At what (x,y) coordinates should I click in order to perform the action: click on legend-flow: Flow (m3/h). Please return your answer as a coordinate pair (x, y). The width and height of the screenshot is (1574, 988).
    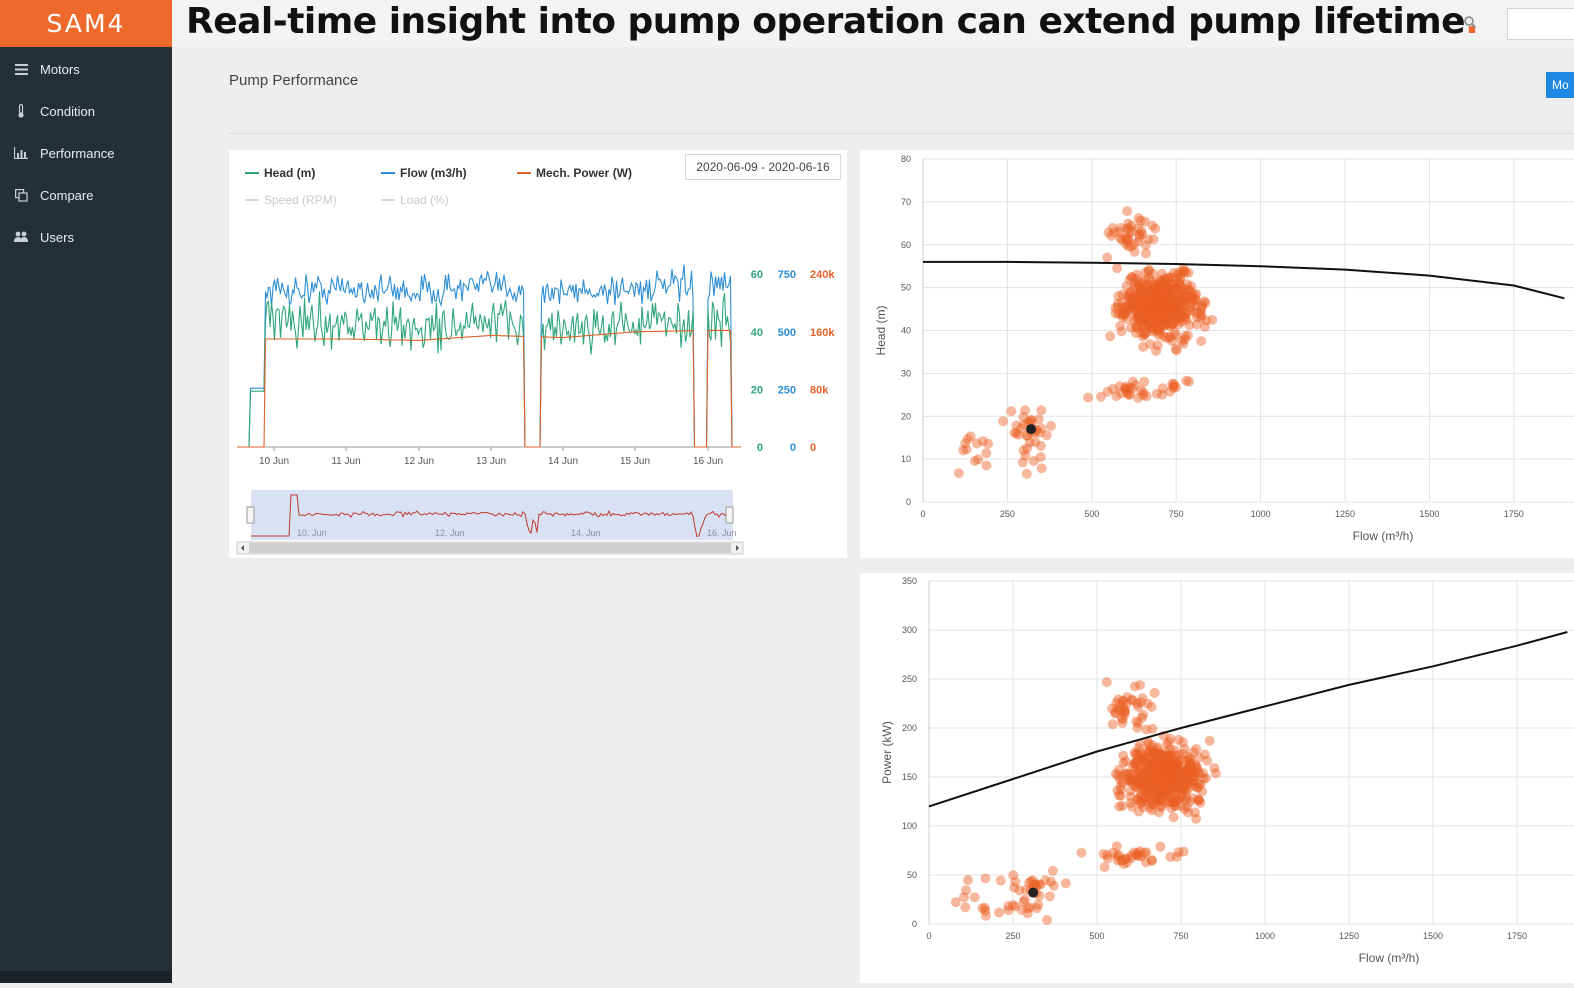
    Looking at the image, I should click on (424, 173).